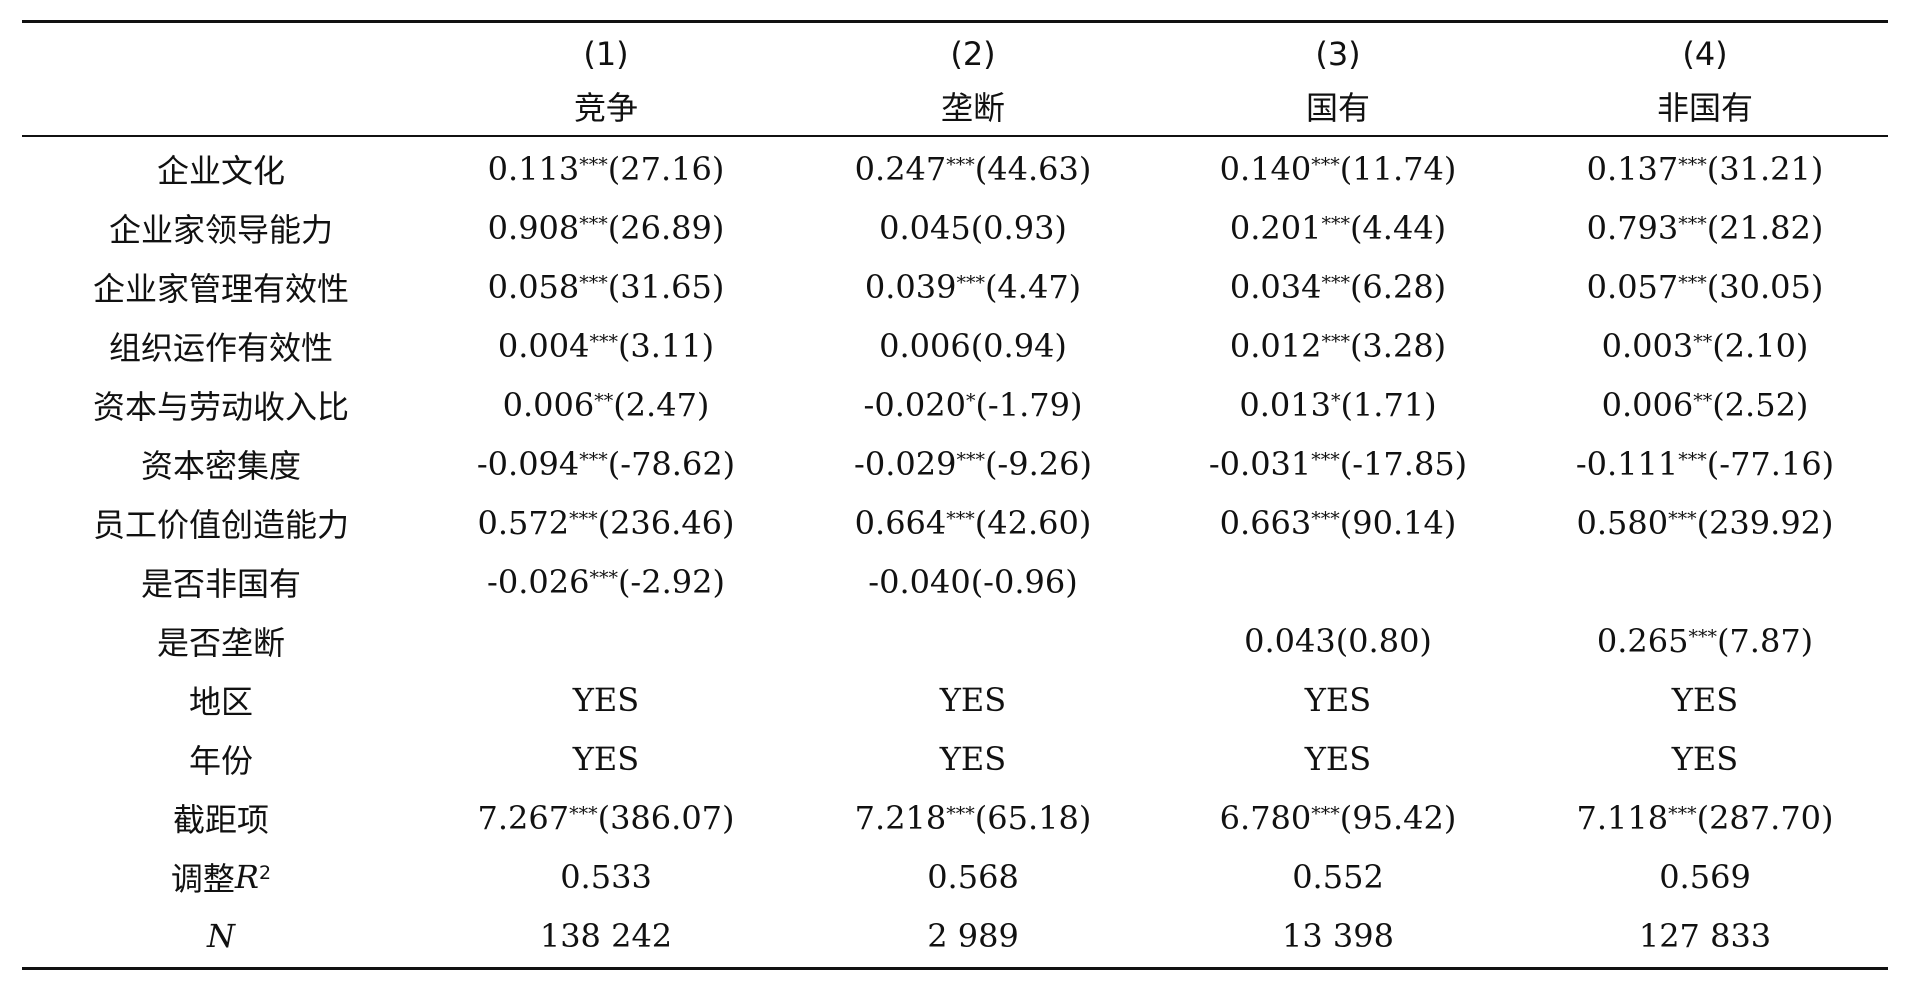 Image resolution: width=1907 pixels, height=995 pixels. I want to click on coefficient: 7.218, so click(900, 817).